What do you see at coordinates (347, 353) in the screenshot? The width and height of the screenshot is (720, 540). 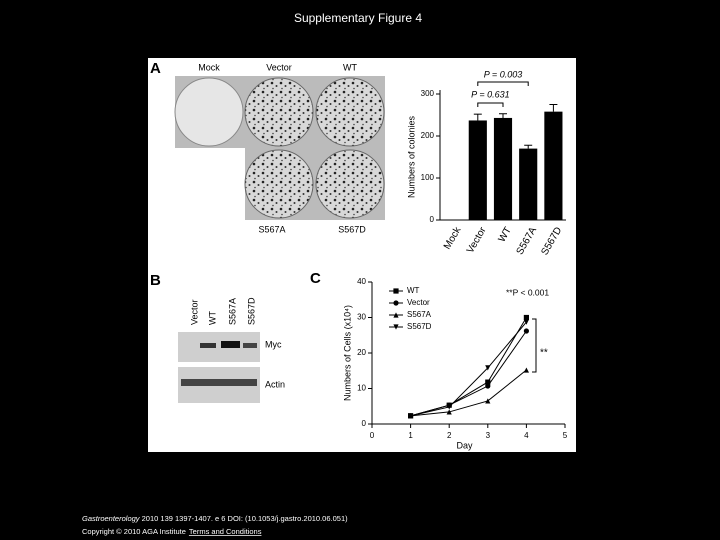 I see `y-axis-label: Numbers of Cells (x10⁴)` at bounding box center [347, 353].